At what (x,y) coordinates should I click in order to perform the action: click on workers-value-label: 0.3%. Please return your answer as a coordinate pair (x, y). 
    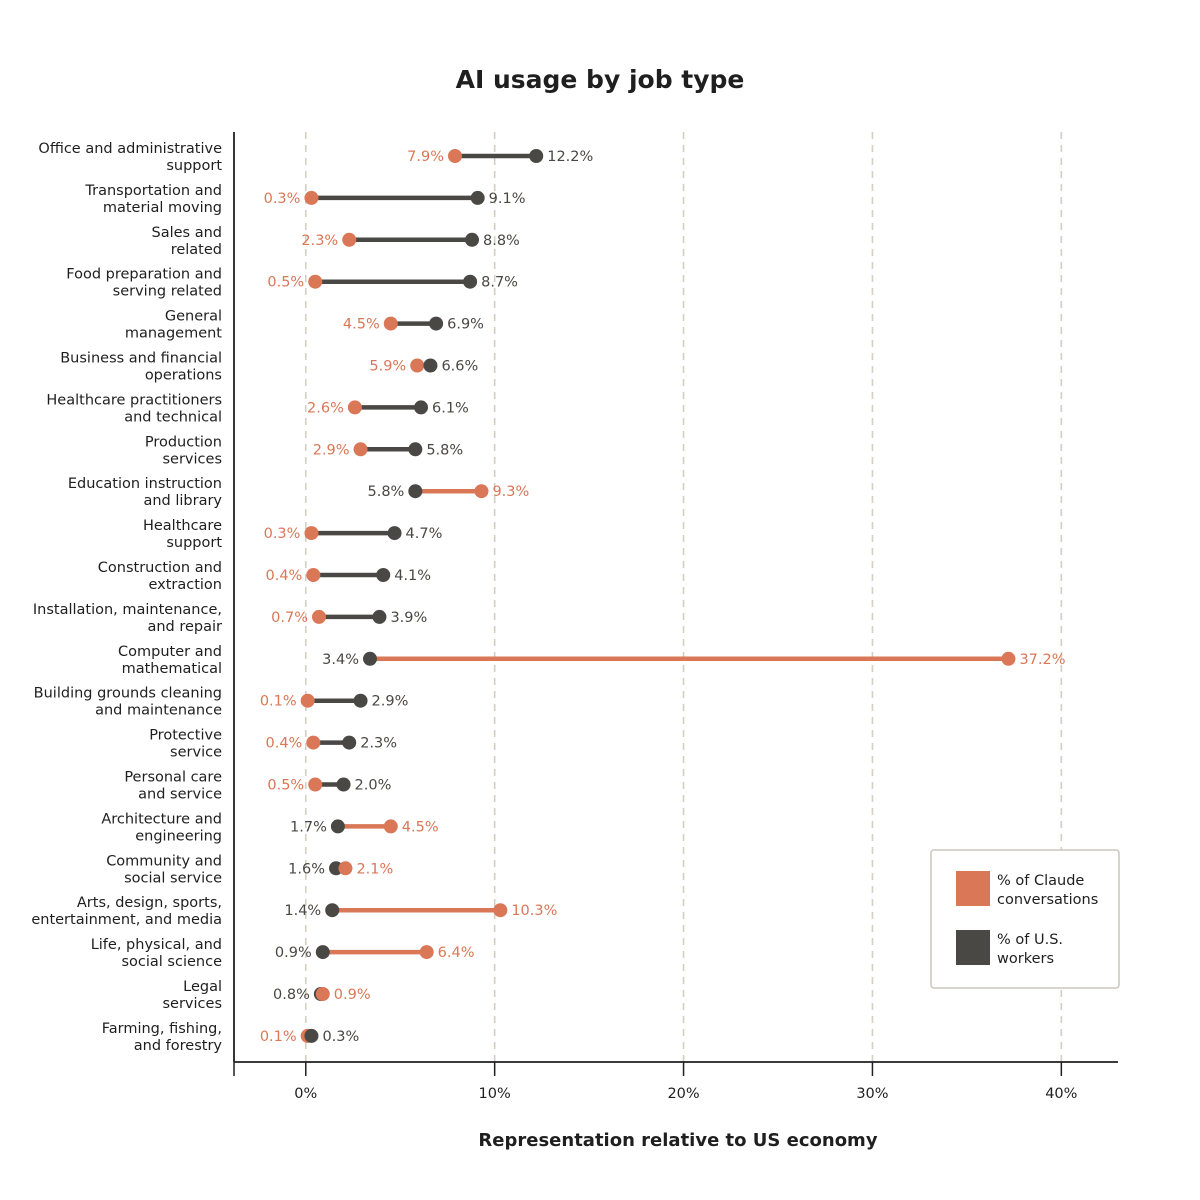
    Looking at the image, I should click on (340, 1037).